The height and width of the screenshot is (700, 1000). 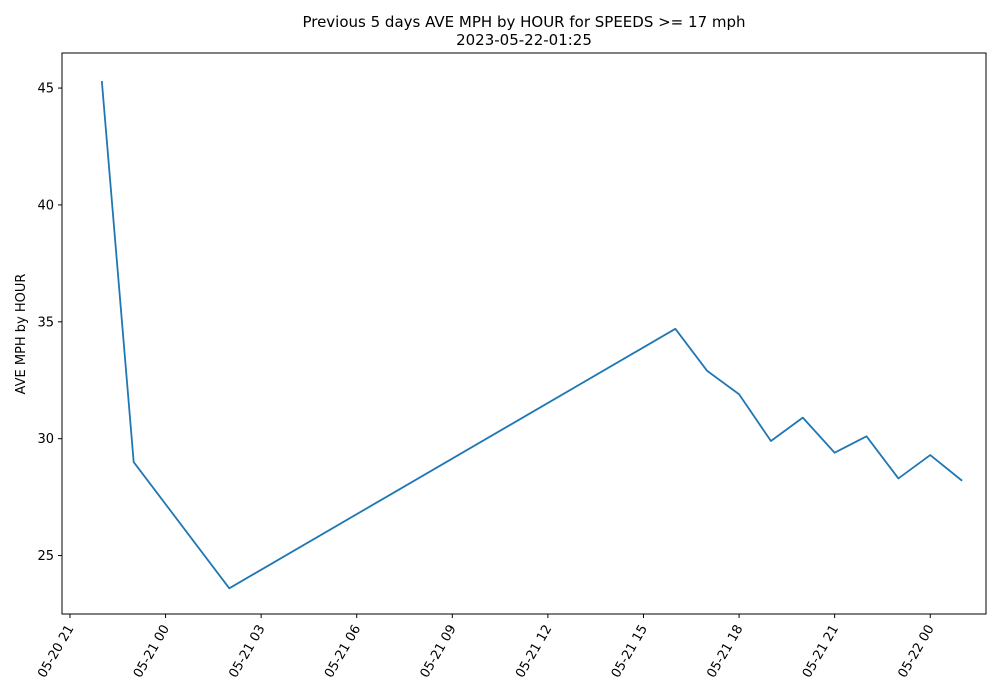 I want to click on y-tick-label: 30, so click(x=45, y=439).